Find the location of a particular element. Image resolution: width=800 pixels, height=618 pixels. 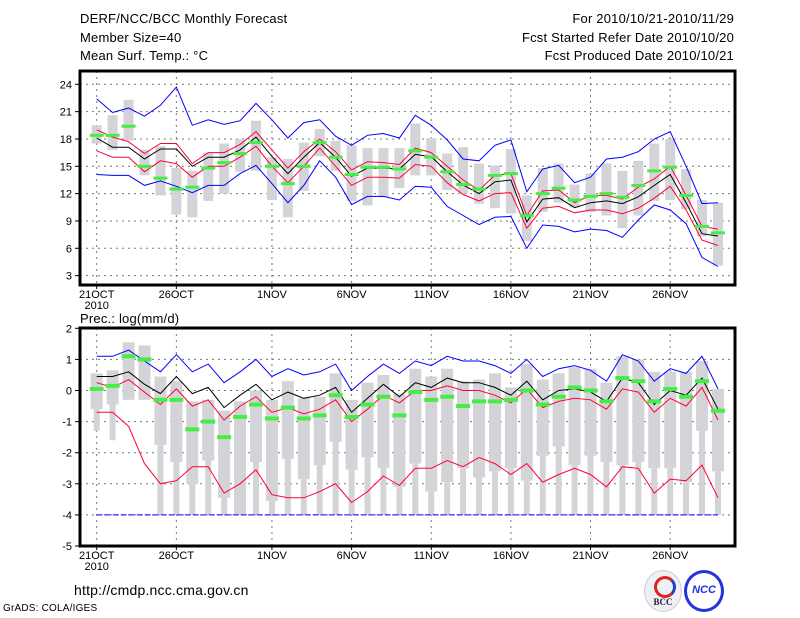

temp-series-mean is located at coordinates (407, 186).